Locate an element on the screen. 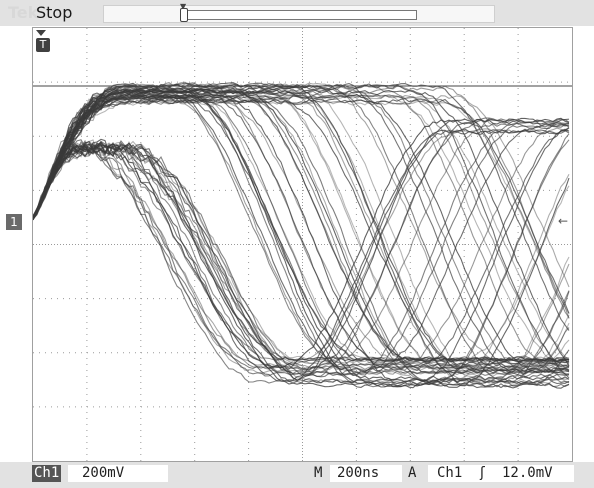 This screenshot has width=594, height=488. channel-label: Ch1 is located at coordinates (47, 473).